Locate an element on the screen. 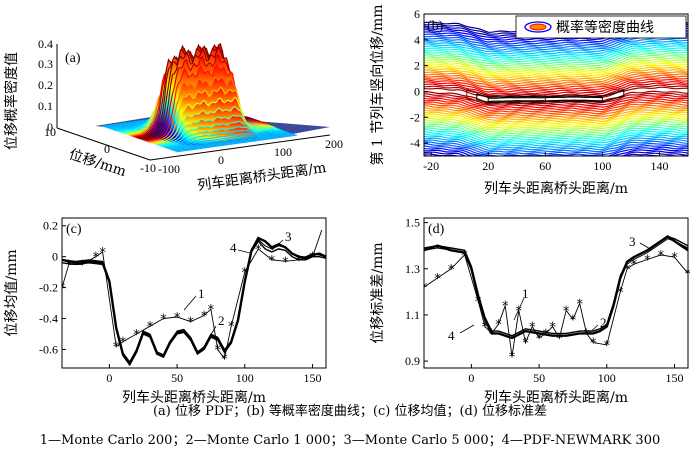 The image size is (700, 451). panel-d-label: (d) is located at coordinates (436, 229).